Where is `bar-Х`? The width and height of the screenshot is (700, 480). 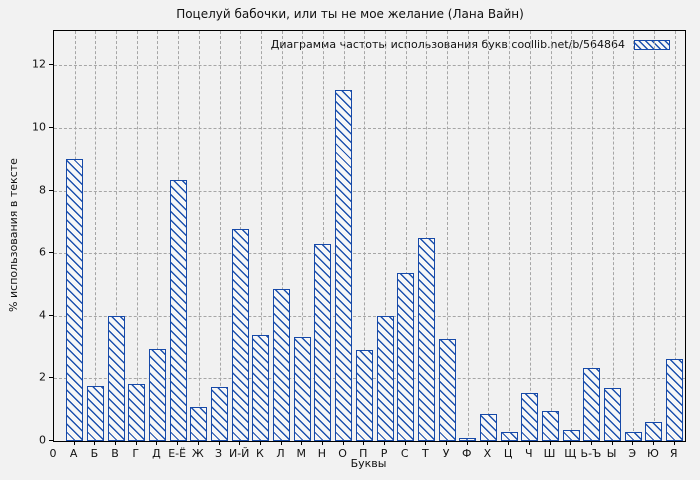 bar-Х is located at coordinates (488, 427).